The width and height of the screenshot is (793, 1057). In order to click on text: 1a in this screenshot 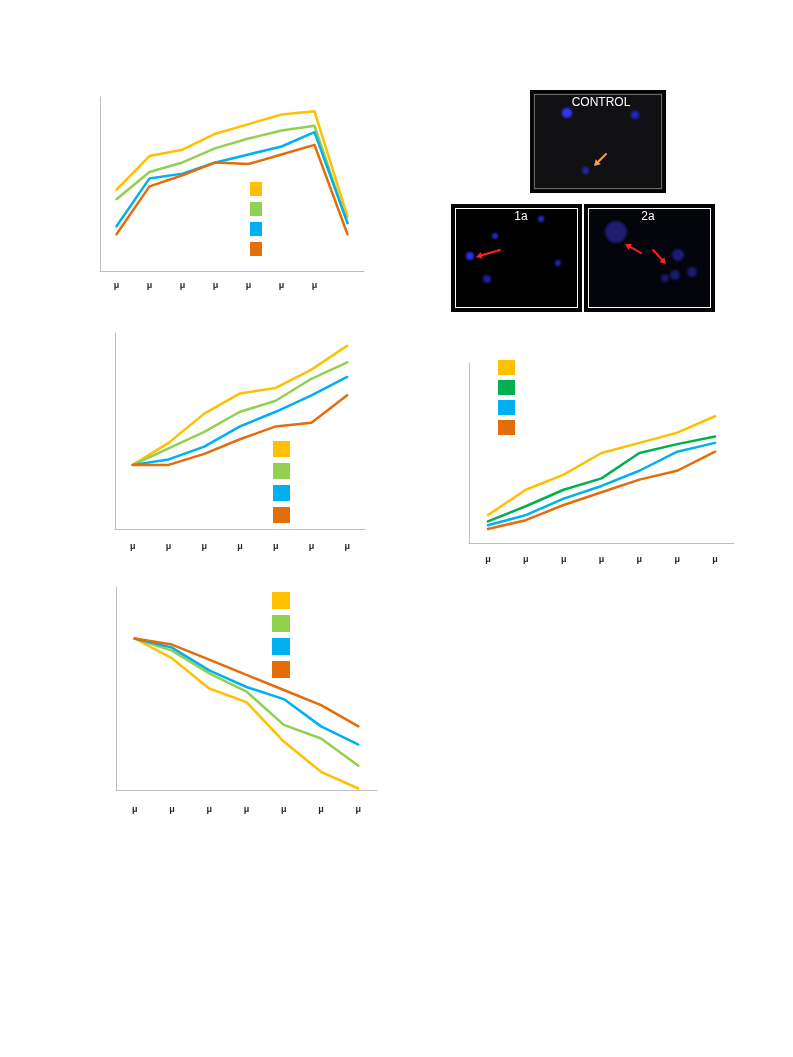, I will do `click(521, 216)`.